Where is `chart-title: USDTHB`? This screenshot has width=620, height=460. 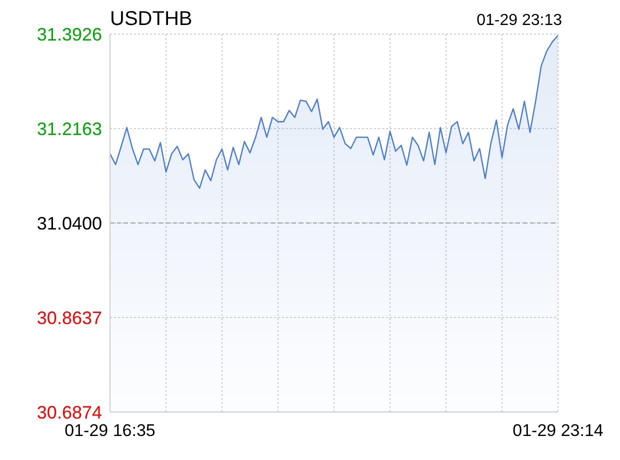
chart-title: USDTHB is located at coordinates (151, 19).